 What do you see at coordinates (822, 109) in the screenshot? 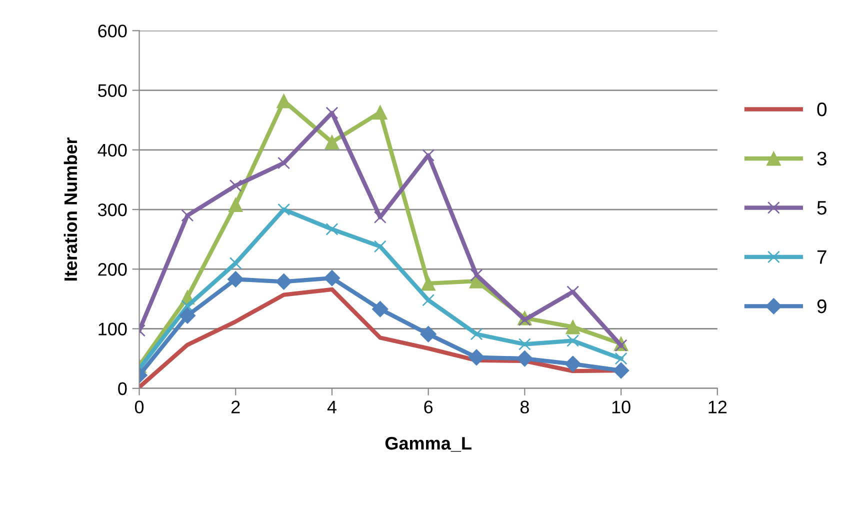
I see `legend-label: 0` at bounding box center [822, 109].